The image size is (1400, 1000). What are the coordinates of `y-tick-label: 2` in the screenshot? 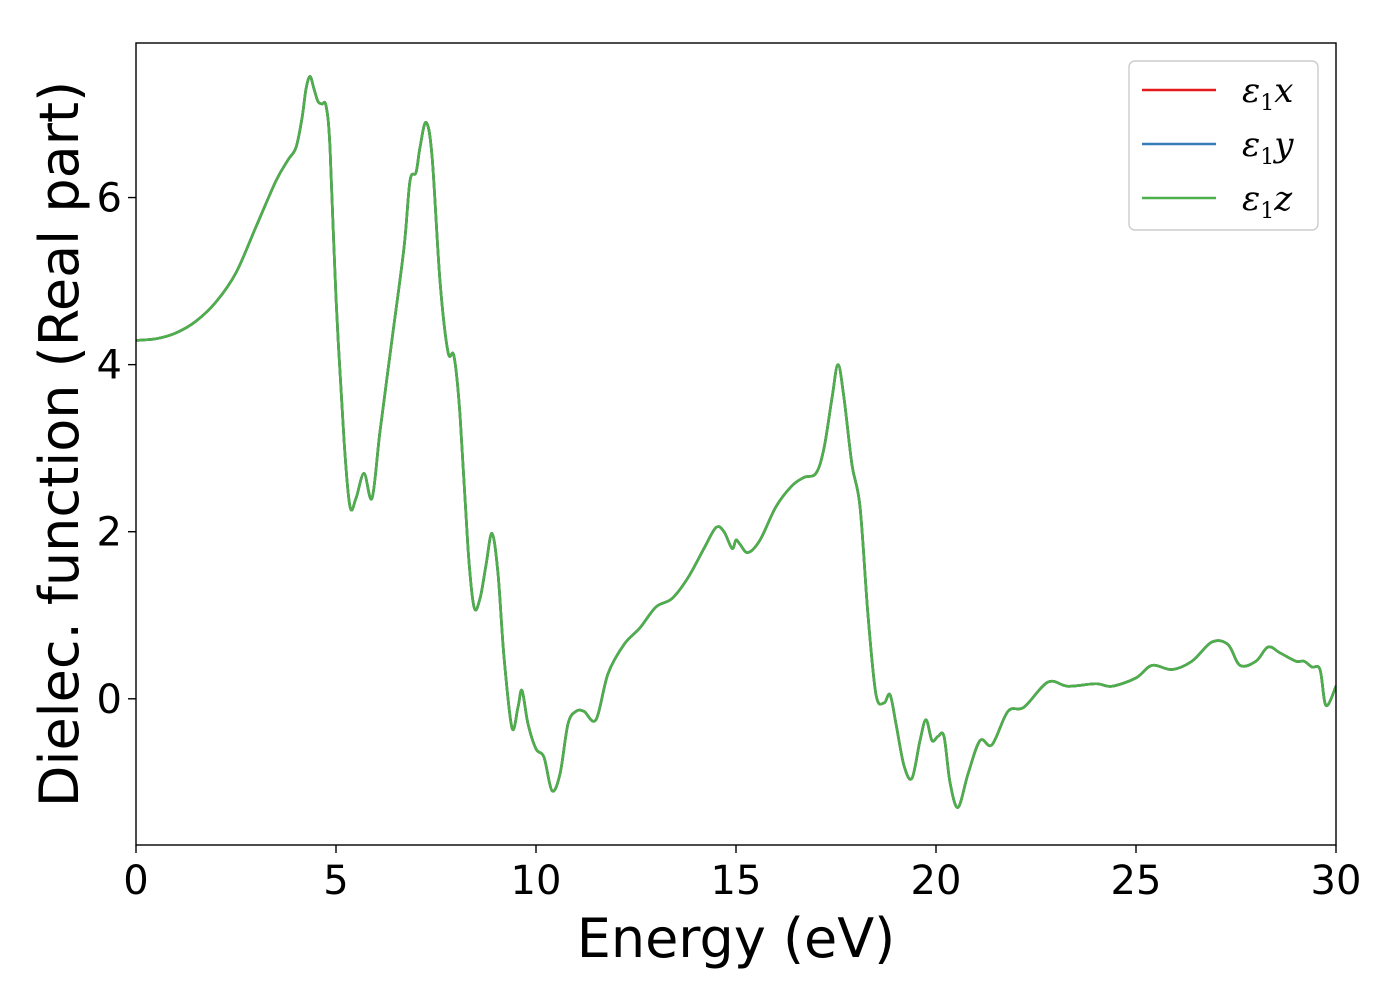 It's located at (109, 533).